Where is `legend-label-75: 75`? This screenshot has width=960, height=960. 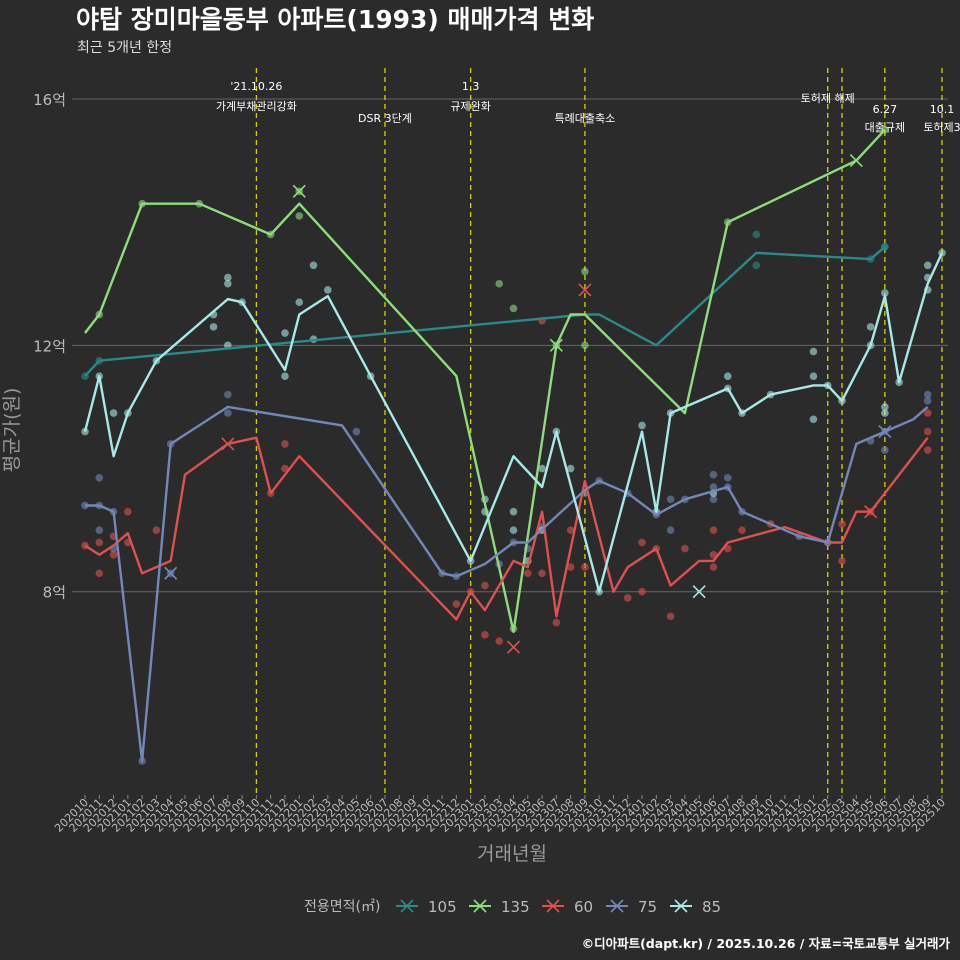
legend-label-75: 75 is located at coordinates (647, 907).